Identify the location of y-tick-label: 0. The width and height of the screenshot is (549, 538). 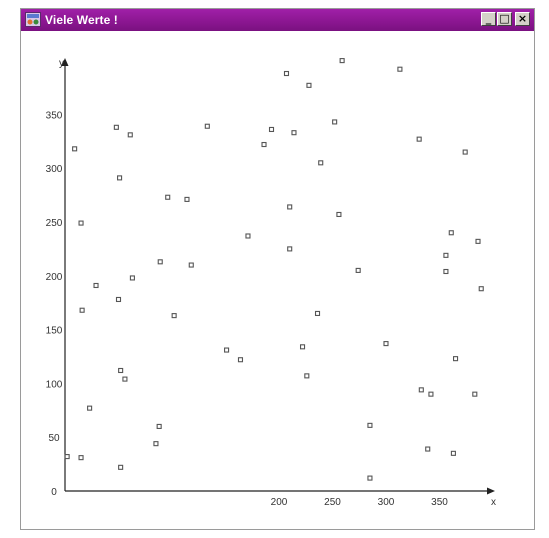
(54, 492).